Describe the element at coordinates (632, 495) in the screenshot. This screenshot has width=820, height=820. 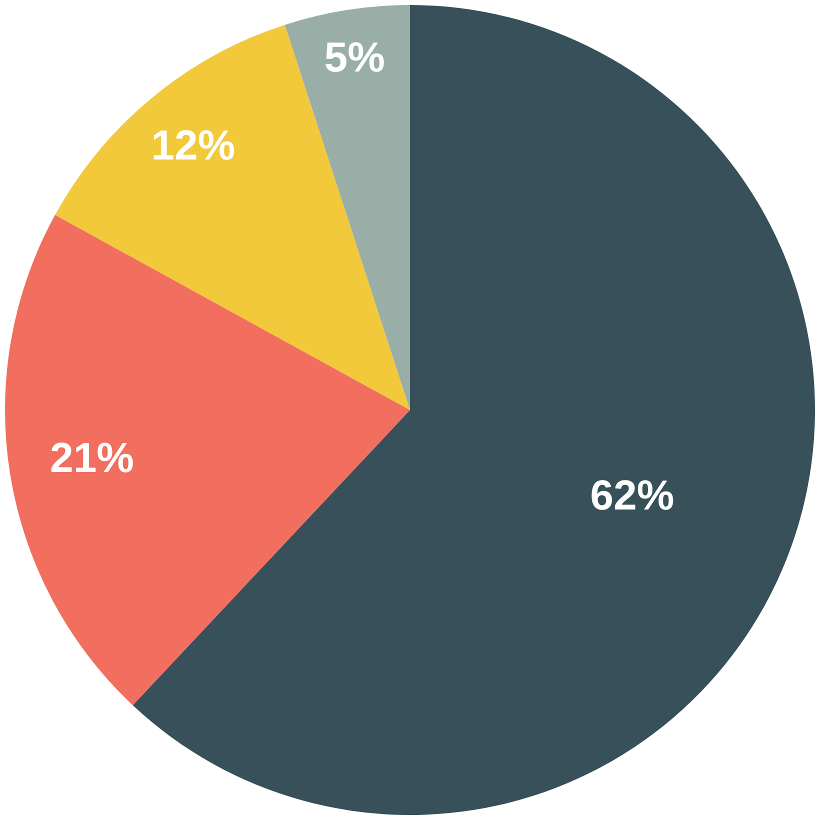
I see `data-label: 62%` at that location.